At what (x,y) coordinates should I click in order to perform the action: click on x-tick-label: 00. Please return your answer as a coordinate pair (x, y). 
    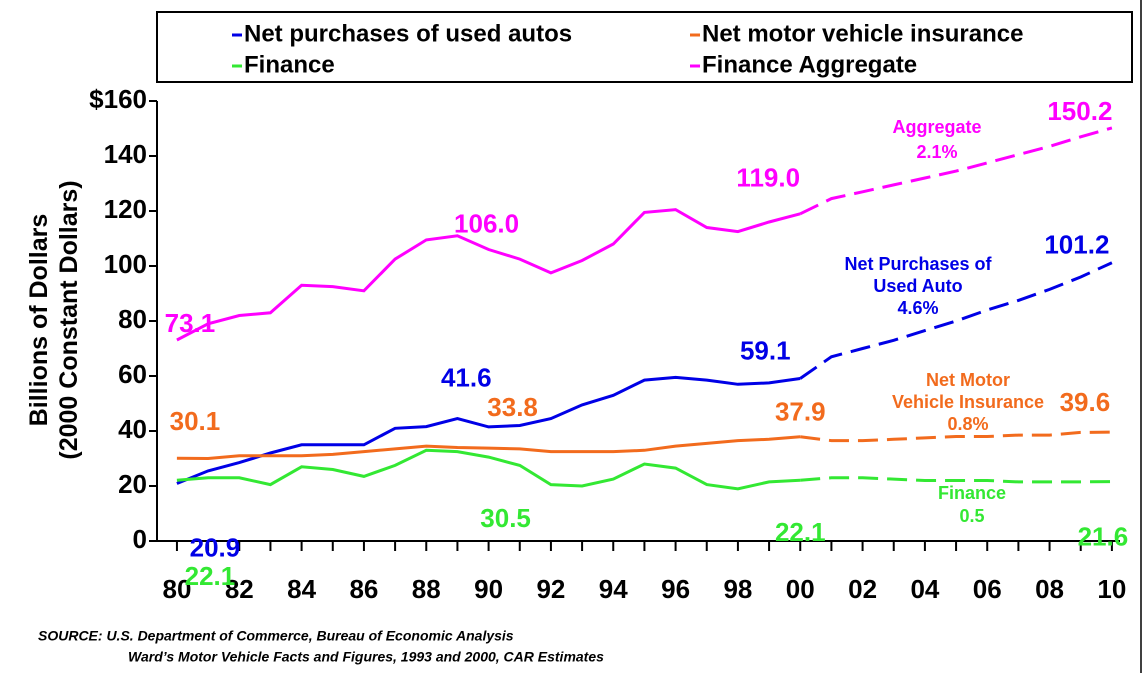
    Looking at the image, I should click on (800, 589).